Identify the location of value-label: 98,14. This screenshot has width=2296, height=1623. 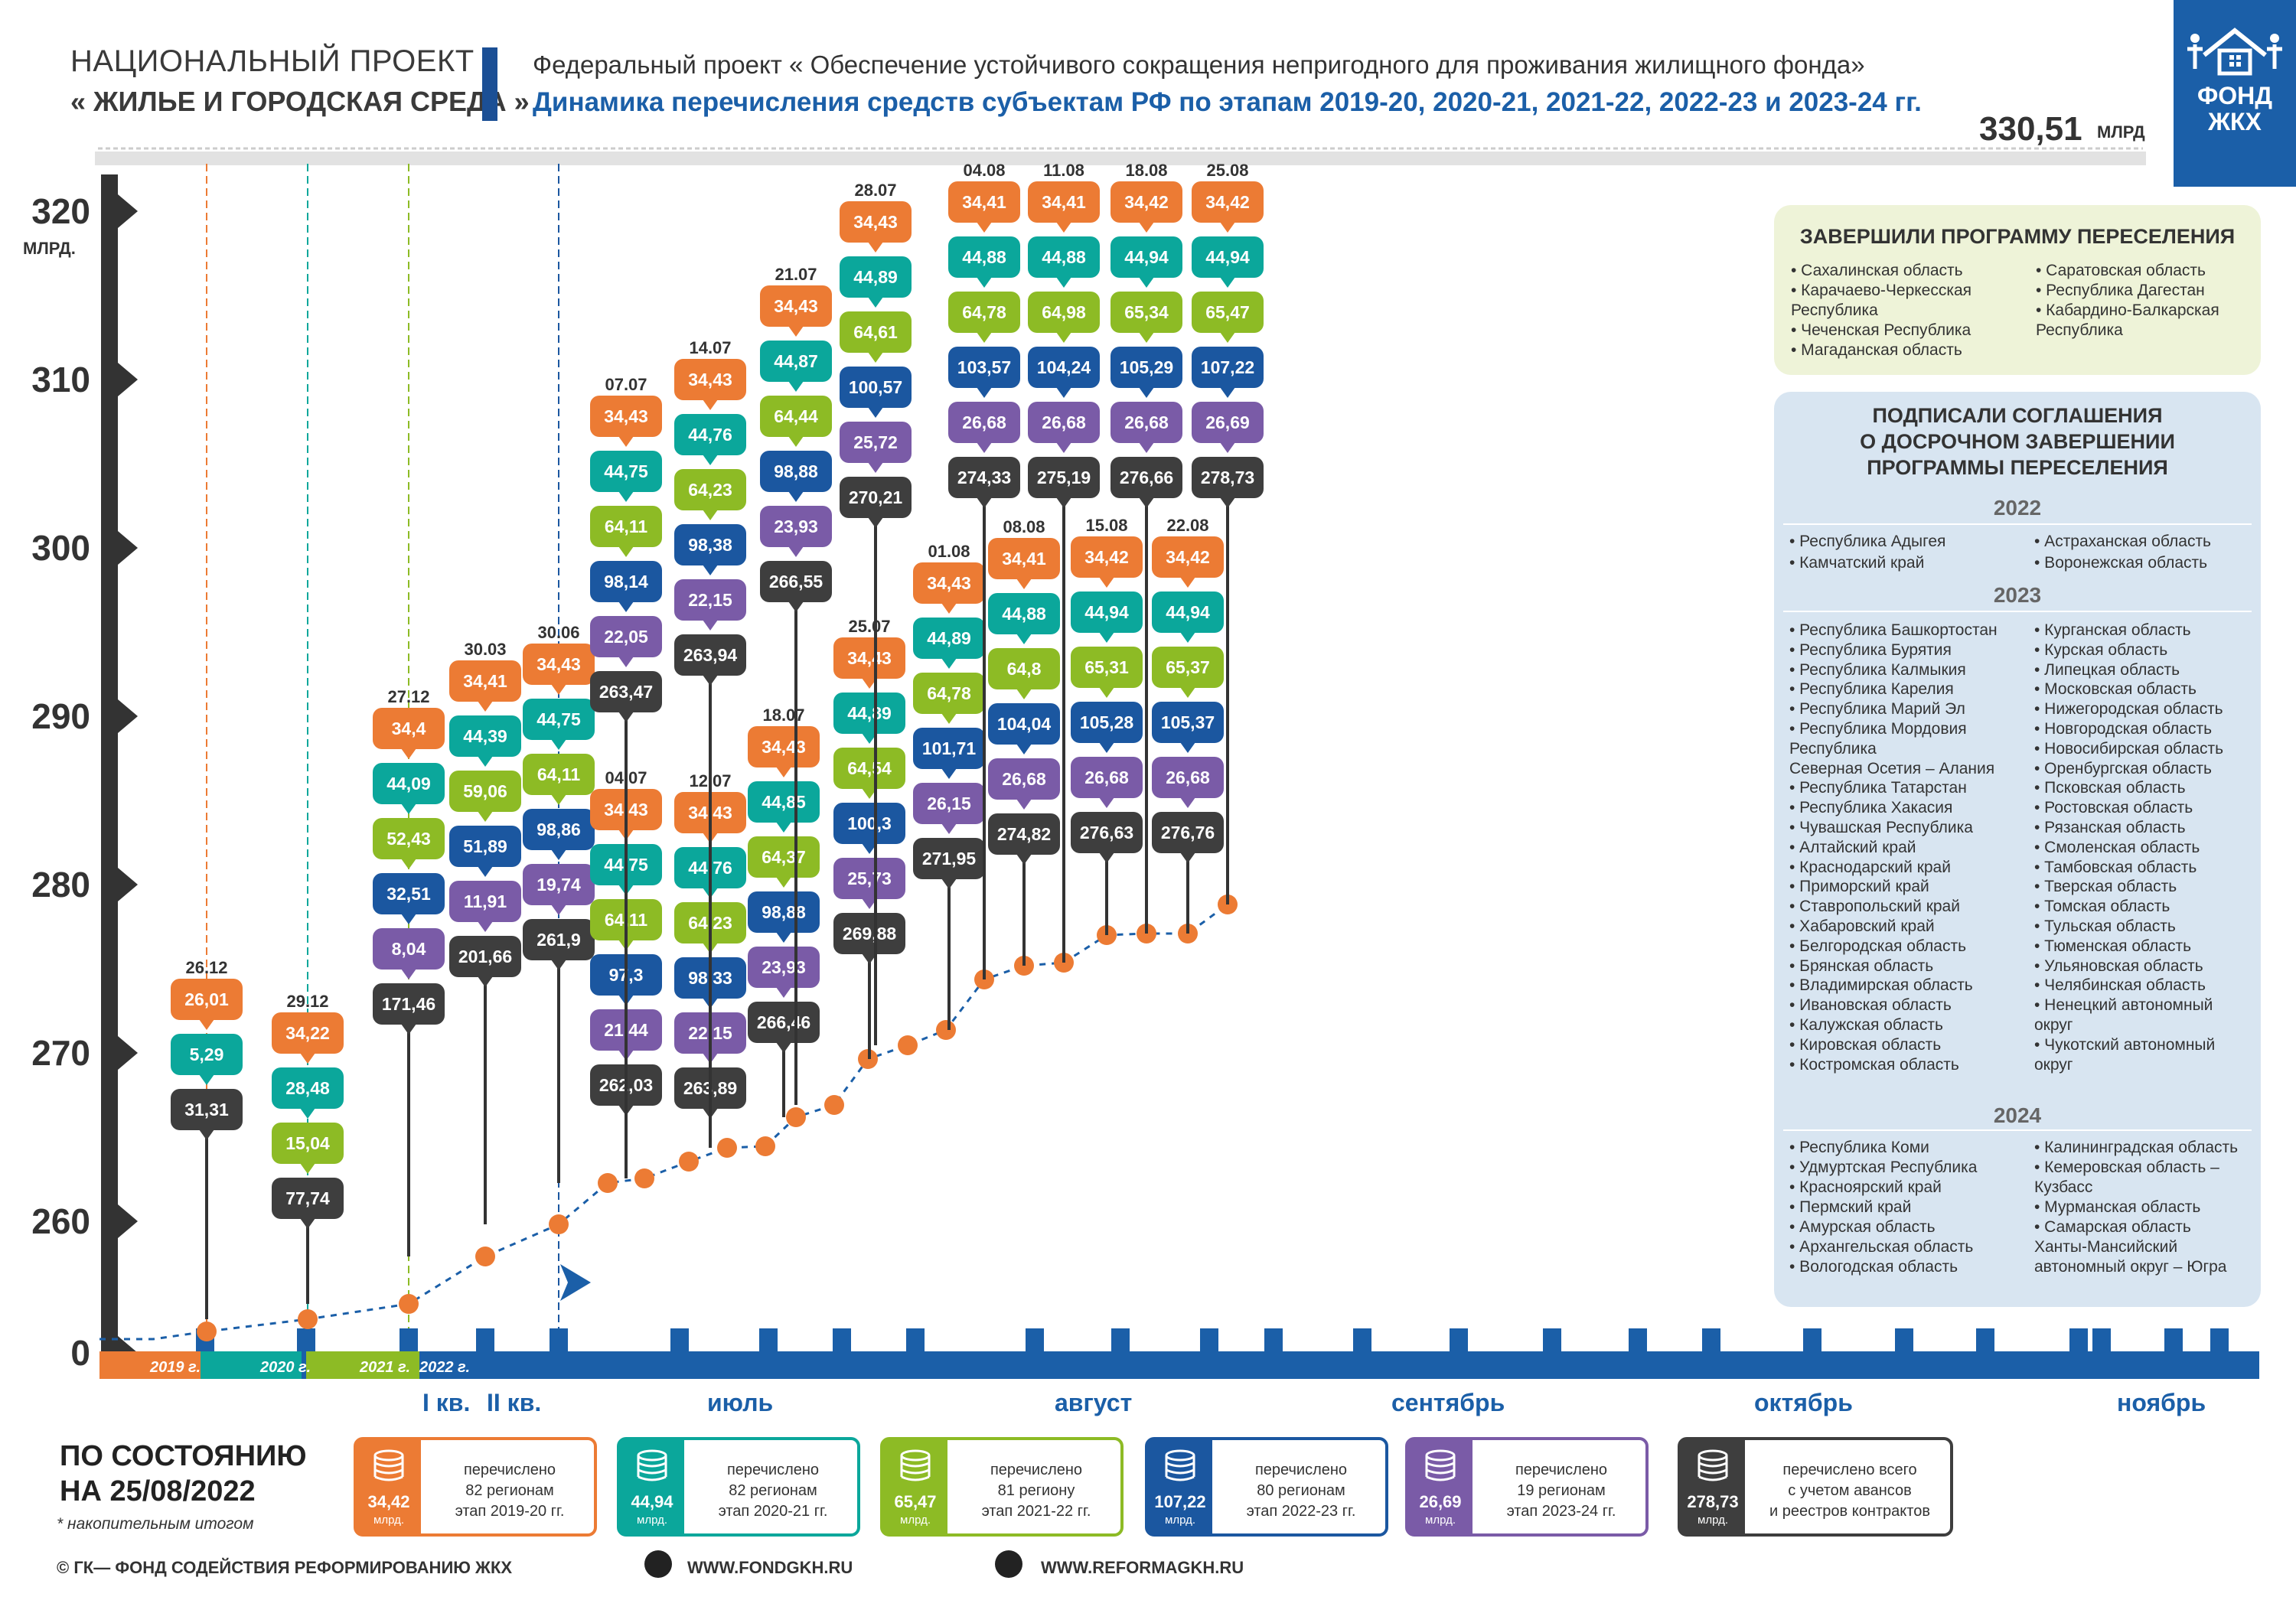
(626, 582).